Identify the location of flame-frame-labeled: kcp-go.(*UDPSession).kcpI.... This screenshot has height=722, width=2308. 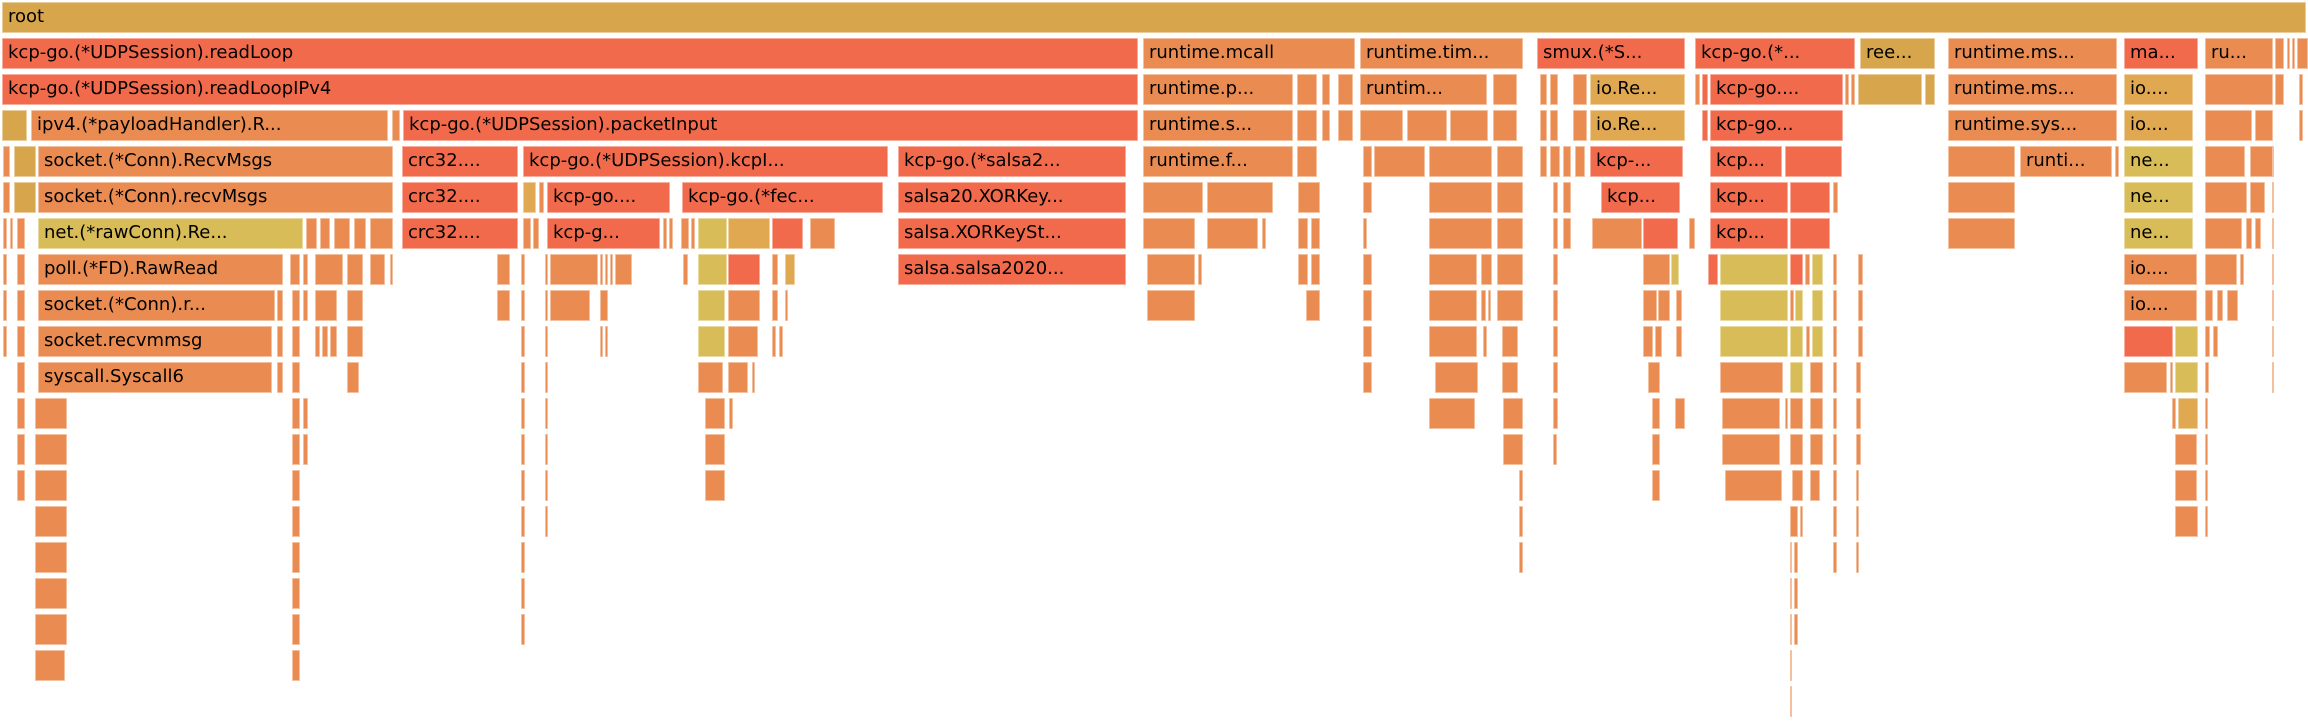
(705, 161).